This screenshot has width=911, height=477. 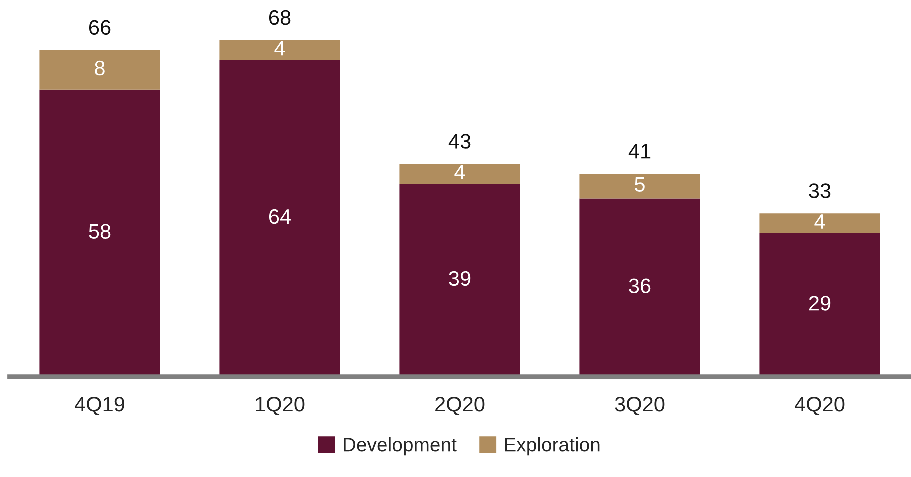 I want to click on total-label: 41, so click(x=639, y=151).